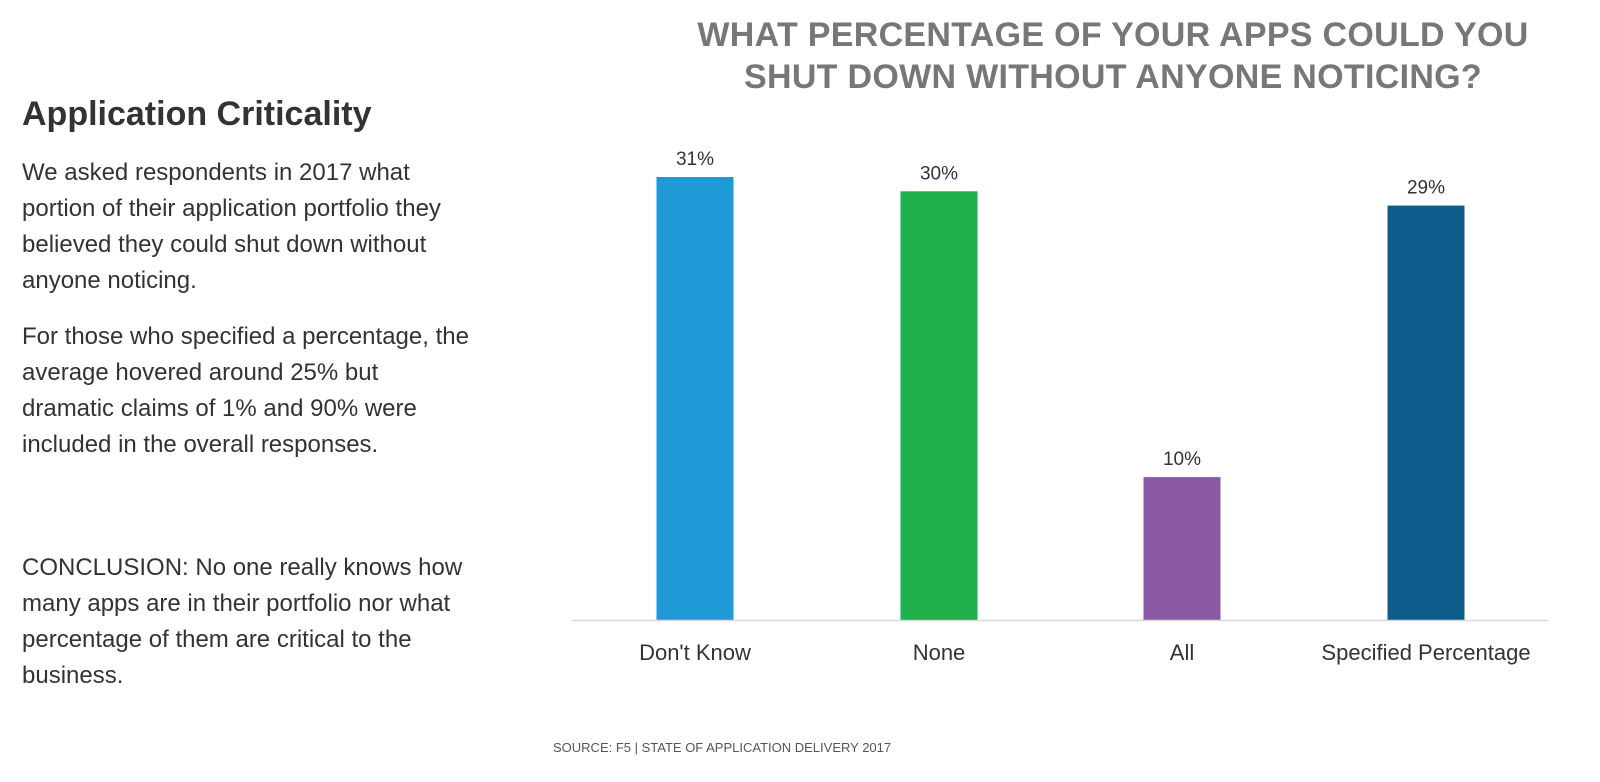 The width and height of the screenshot is (1600, 782). I want to click on x-tick-label: Specified Percentage, so click(1425, 652).